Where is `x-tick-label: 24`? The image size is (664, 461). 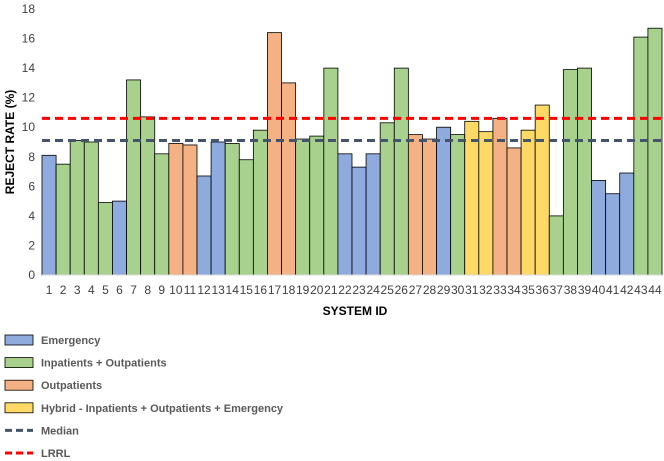
x-tick-label: 24 is located at coordinates (373, 290).